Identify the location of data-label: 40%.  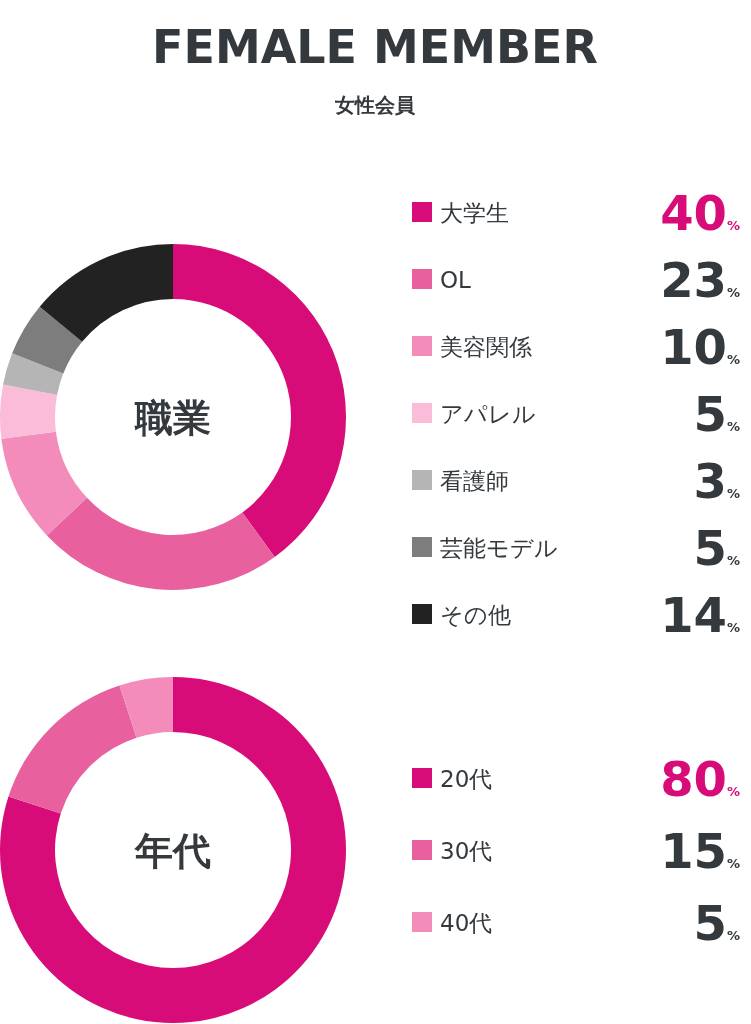
(700, 213).